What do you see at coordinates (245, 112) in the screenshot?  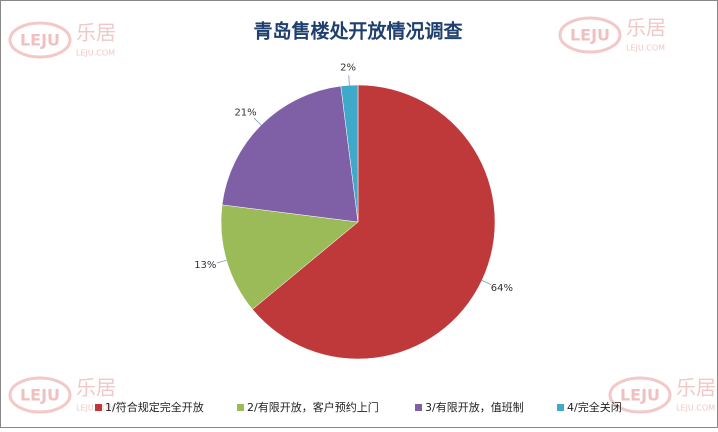 I see `data-label: 21%` at bounding box center [245, 112].